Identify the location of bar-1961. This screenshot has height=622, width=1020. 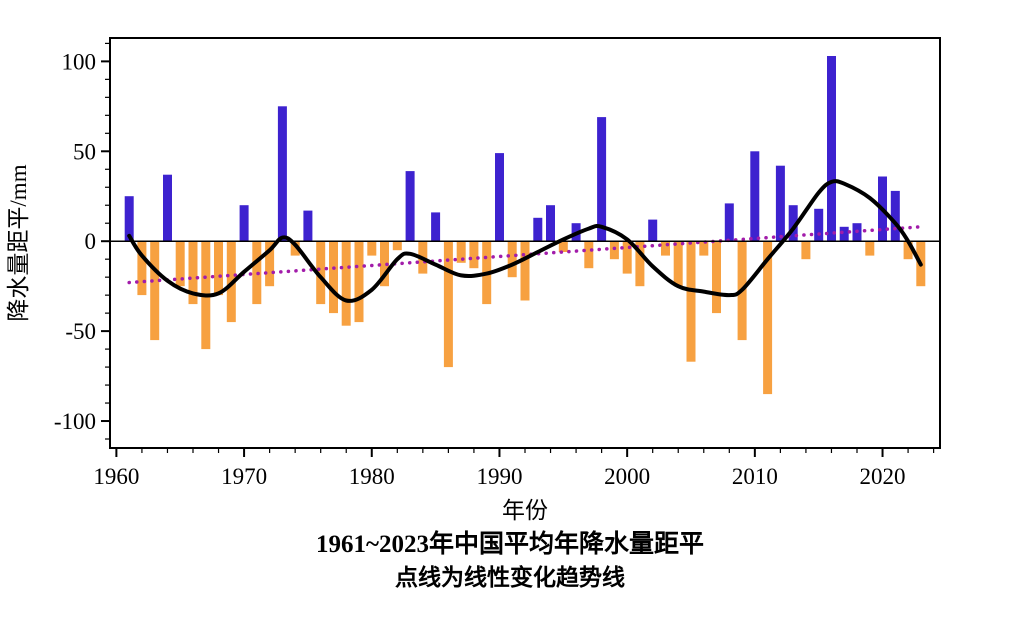
(129, 219).